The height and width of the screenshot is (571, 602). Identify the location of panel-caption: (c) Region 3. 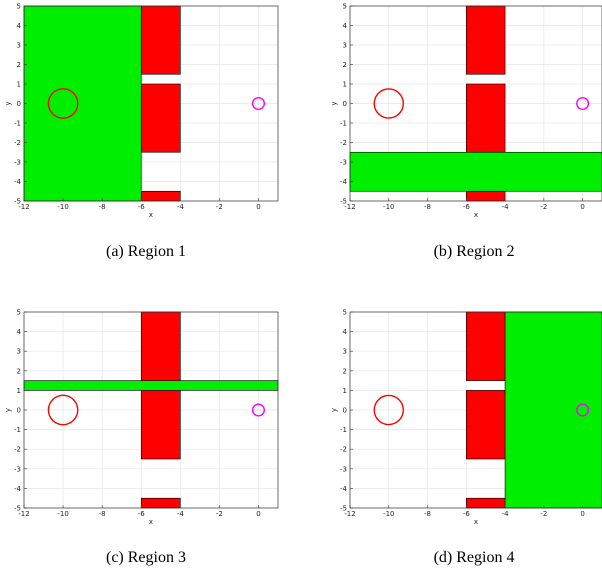
(146, 557).